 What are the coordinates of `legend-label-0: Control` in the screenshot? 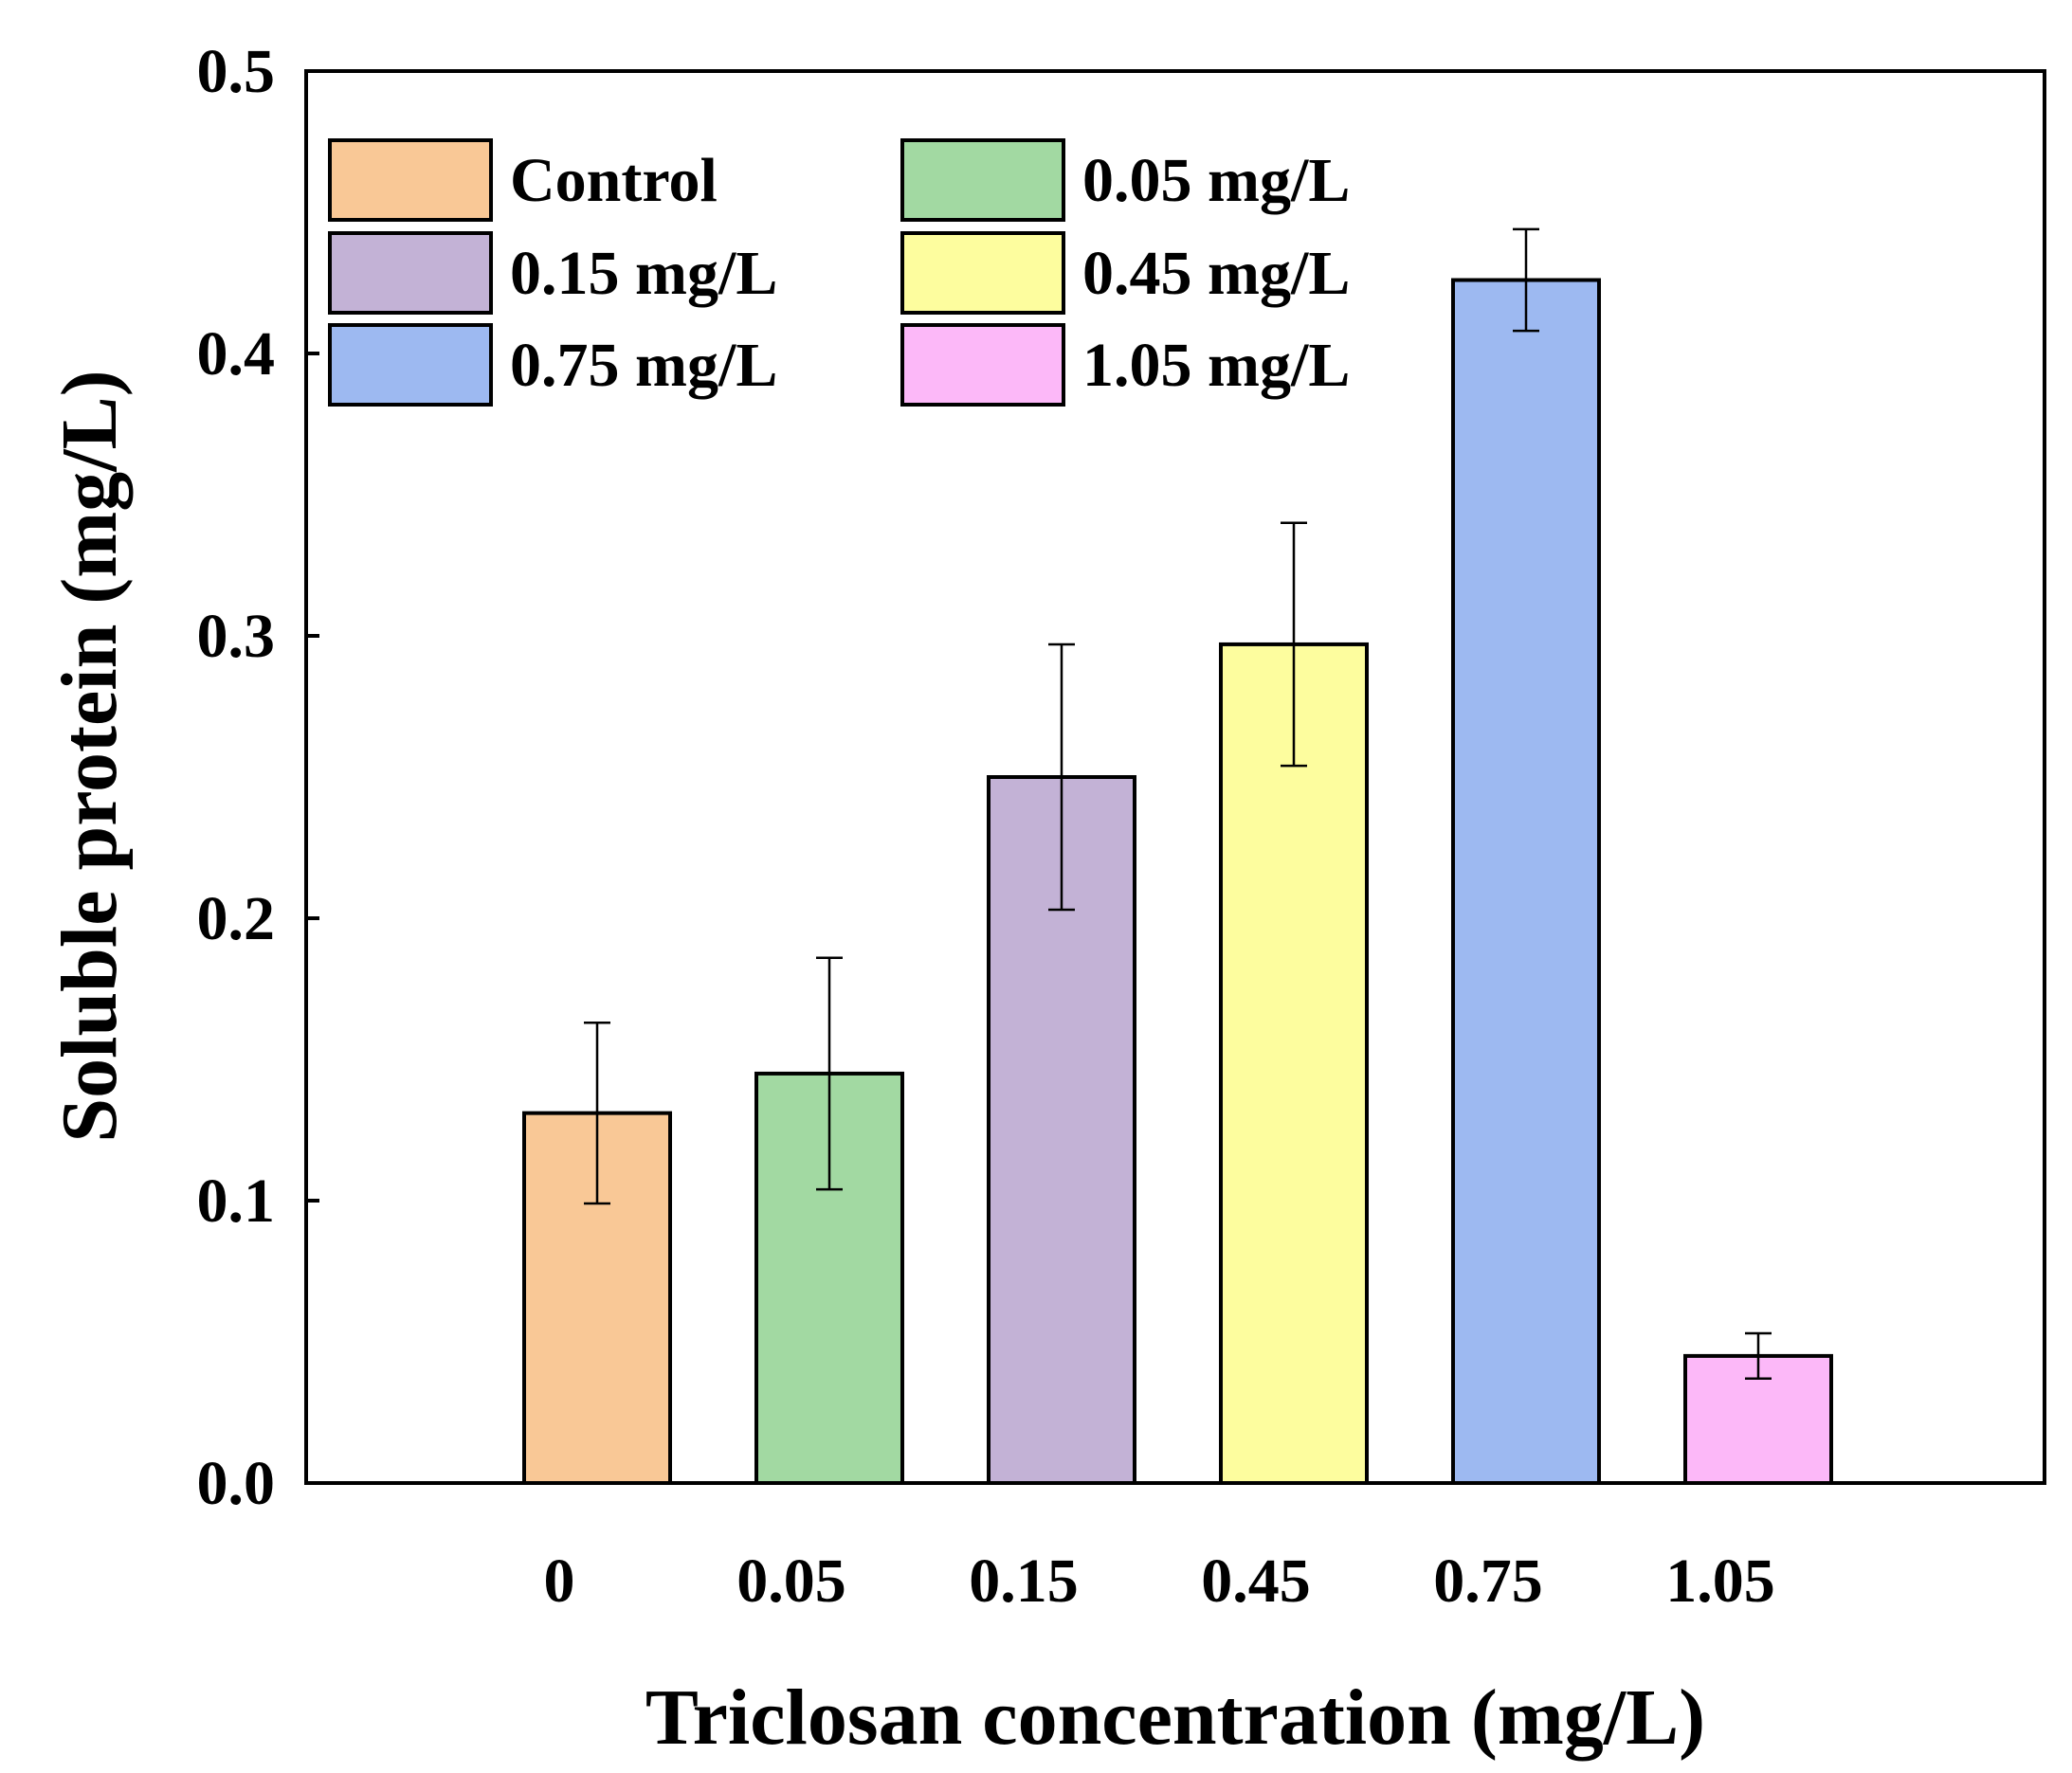 It's located at (614, 180).